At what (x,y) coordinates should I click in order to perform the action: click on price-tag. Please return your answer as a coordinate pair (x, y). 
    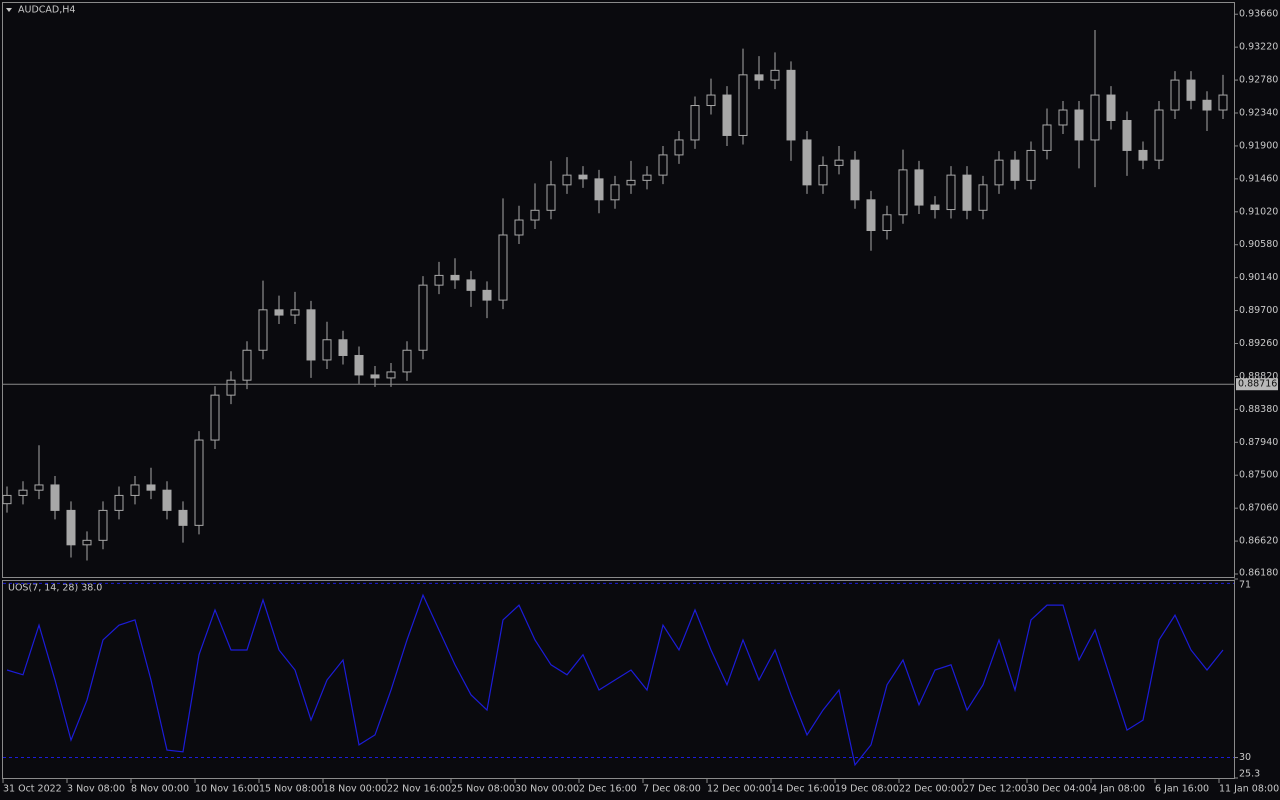
    Looking at the image, I should click on (1257, 384).